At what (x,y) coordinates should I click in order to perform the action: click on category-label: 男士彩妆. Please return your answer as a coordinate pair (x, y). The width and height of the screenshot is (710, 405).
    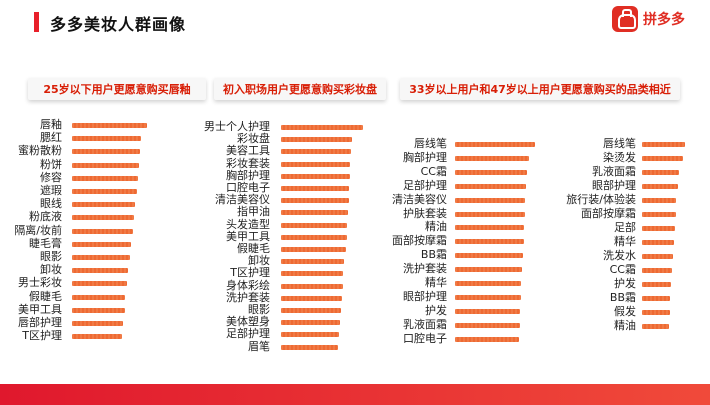
    Looking at the image, I should click on (40, 282).